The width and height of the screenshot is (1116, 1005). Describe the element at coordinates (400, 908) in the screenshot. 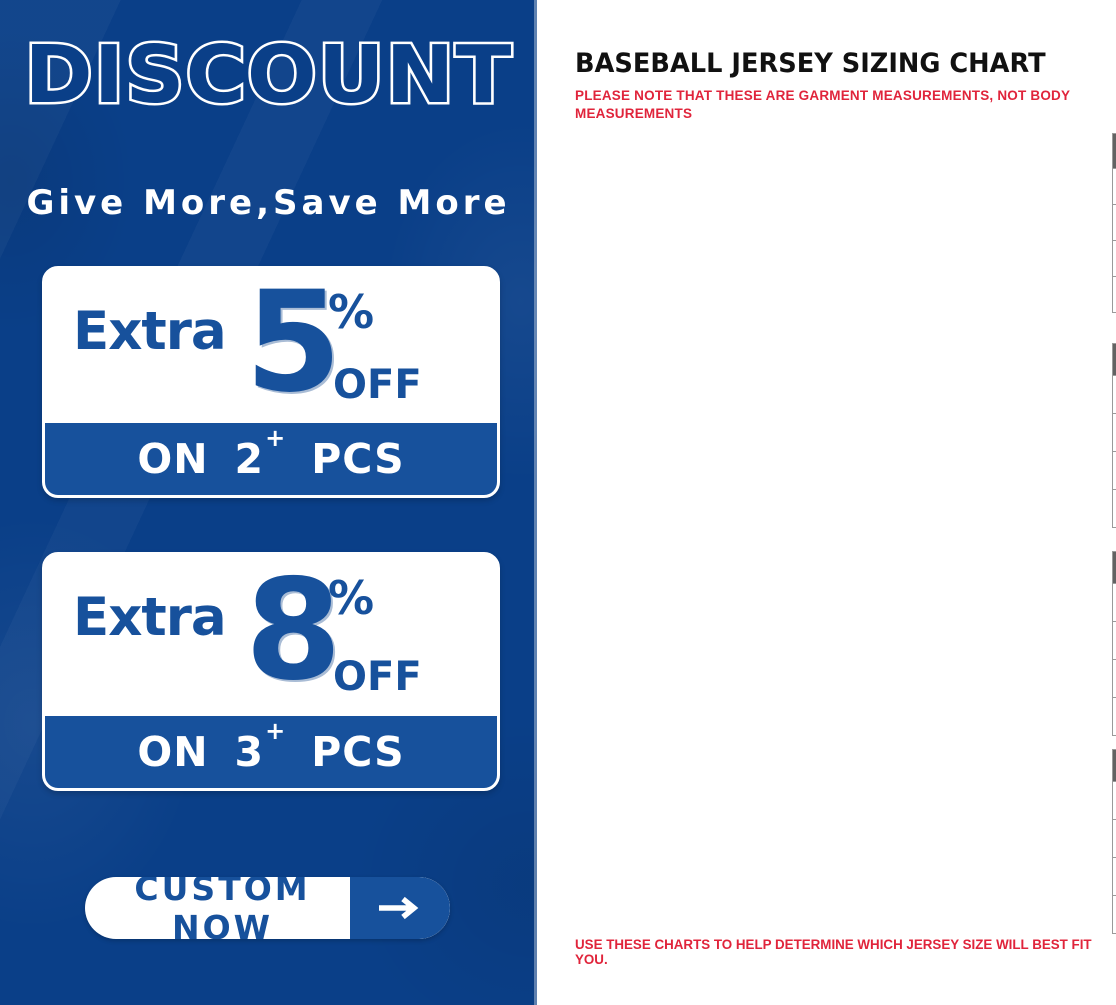

I see `arrow-right-icon` at that location.